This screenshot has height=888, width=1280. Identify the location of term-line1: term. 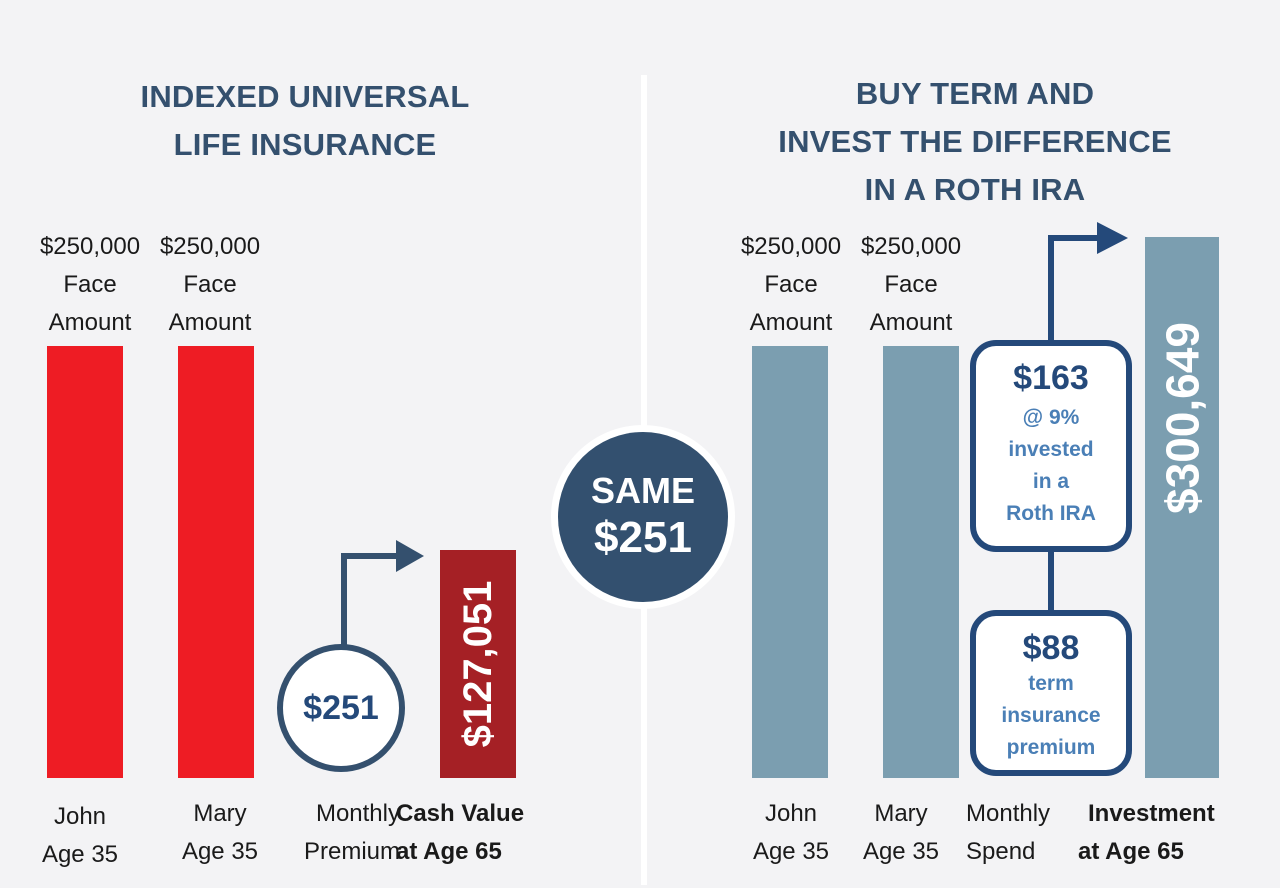
(1051, 683).